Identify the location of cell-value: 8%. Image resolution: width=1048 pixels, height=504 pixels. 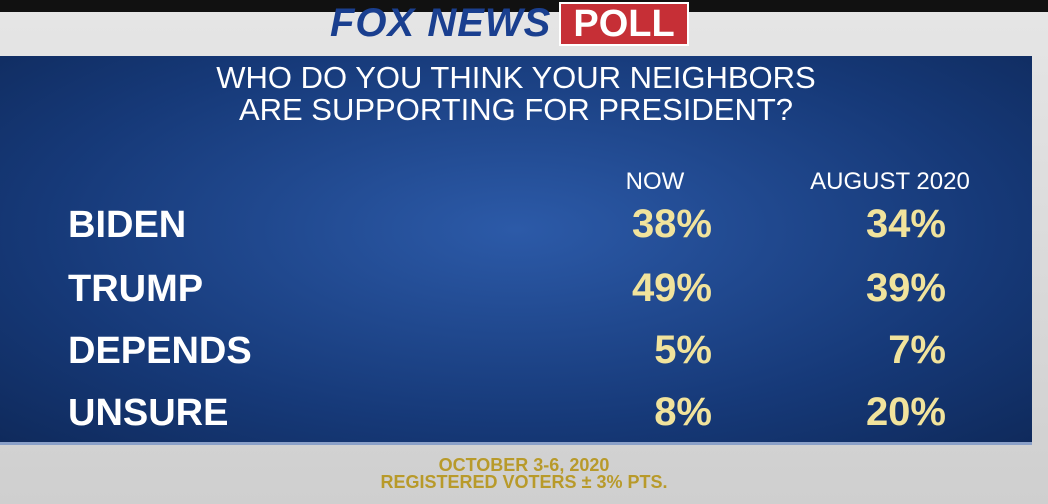
(683, 412).